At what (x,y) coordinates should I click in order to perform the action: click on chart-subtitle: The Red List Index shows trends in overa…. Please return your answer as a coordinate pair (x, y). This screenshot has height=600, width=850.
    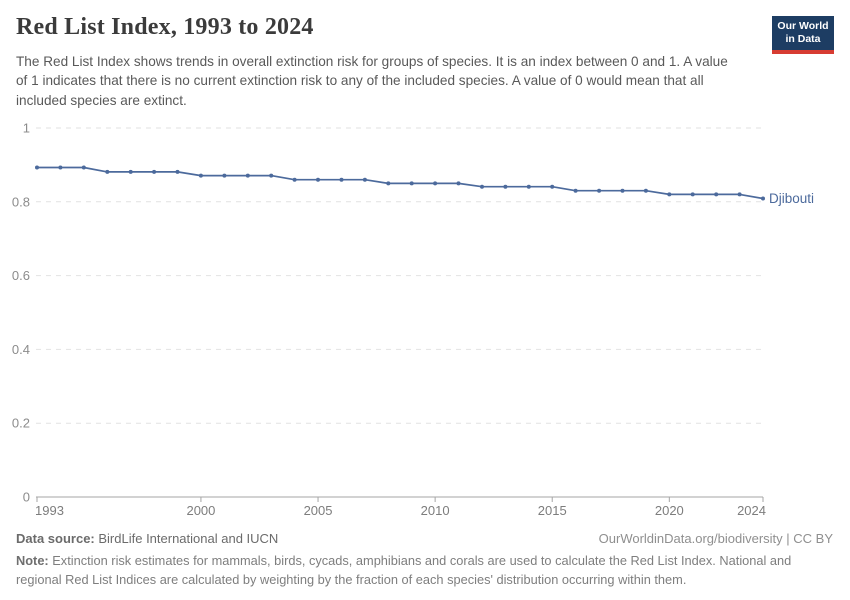
    Looking at the image, I should click on (372, 81).